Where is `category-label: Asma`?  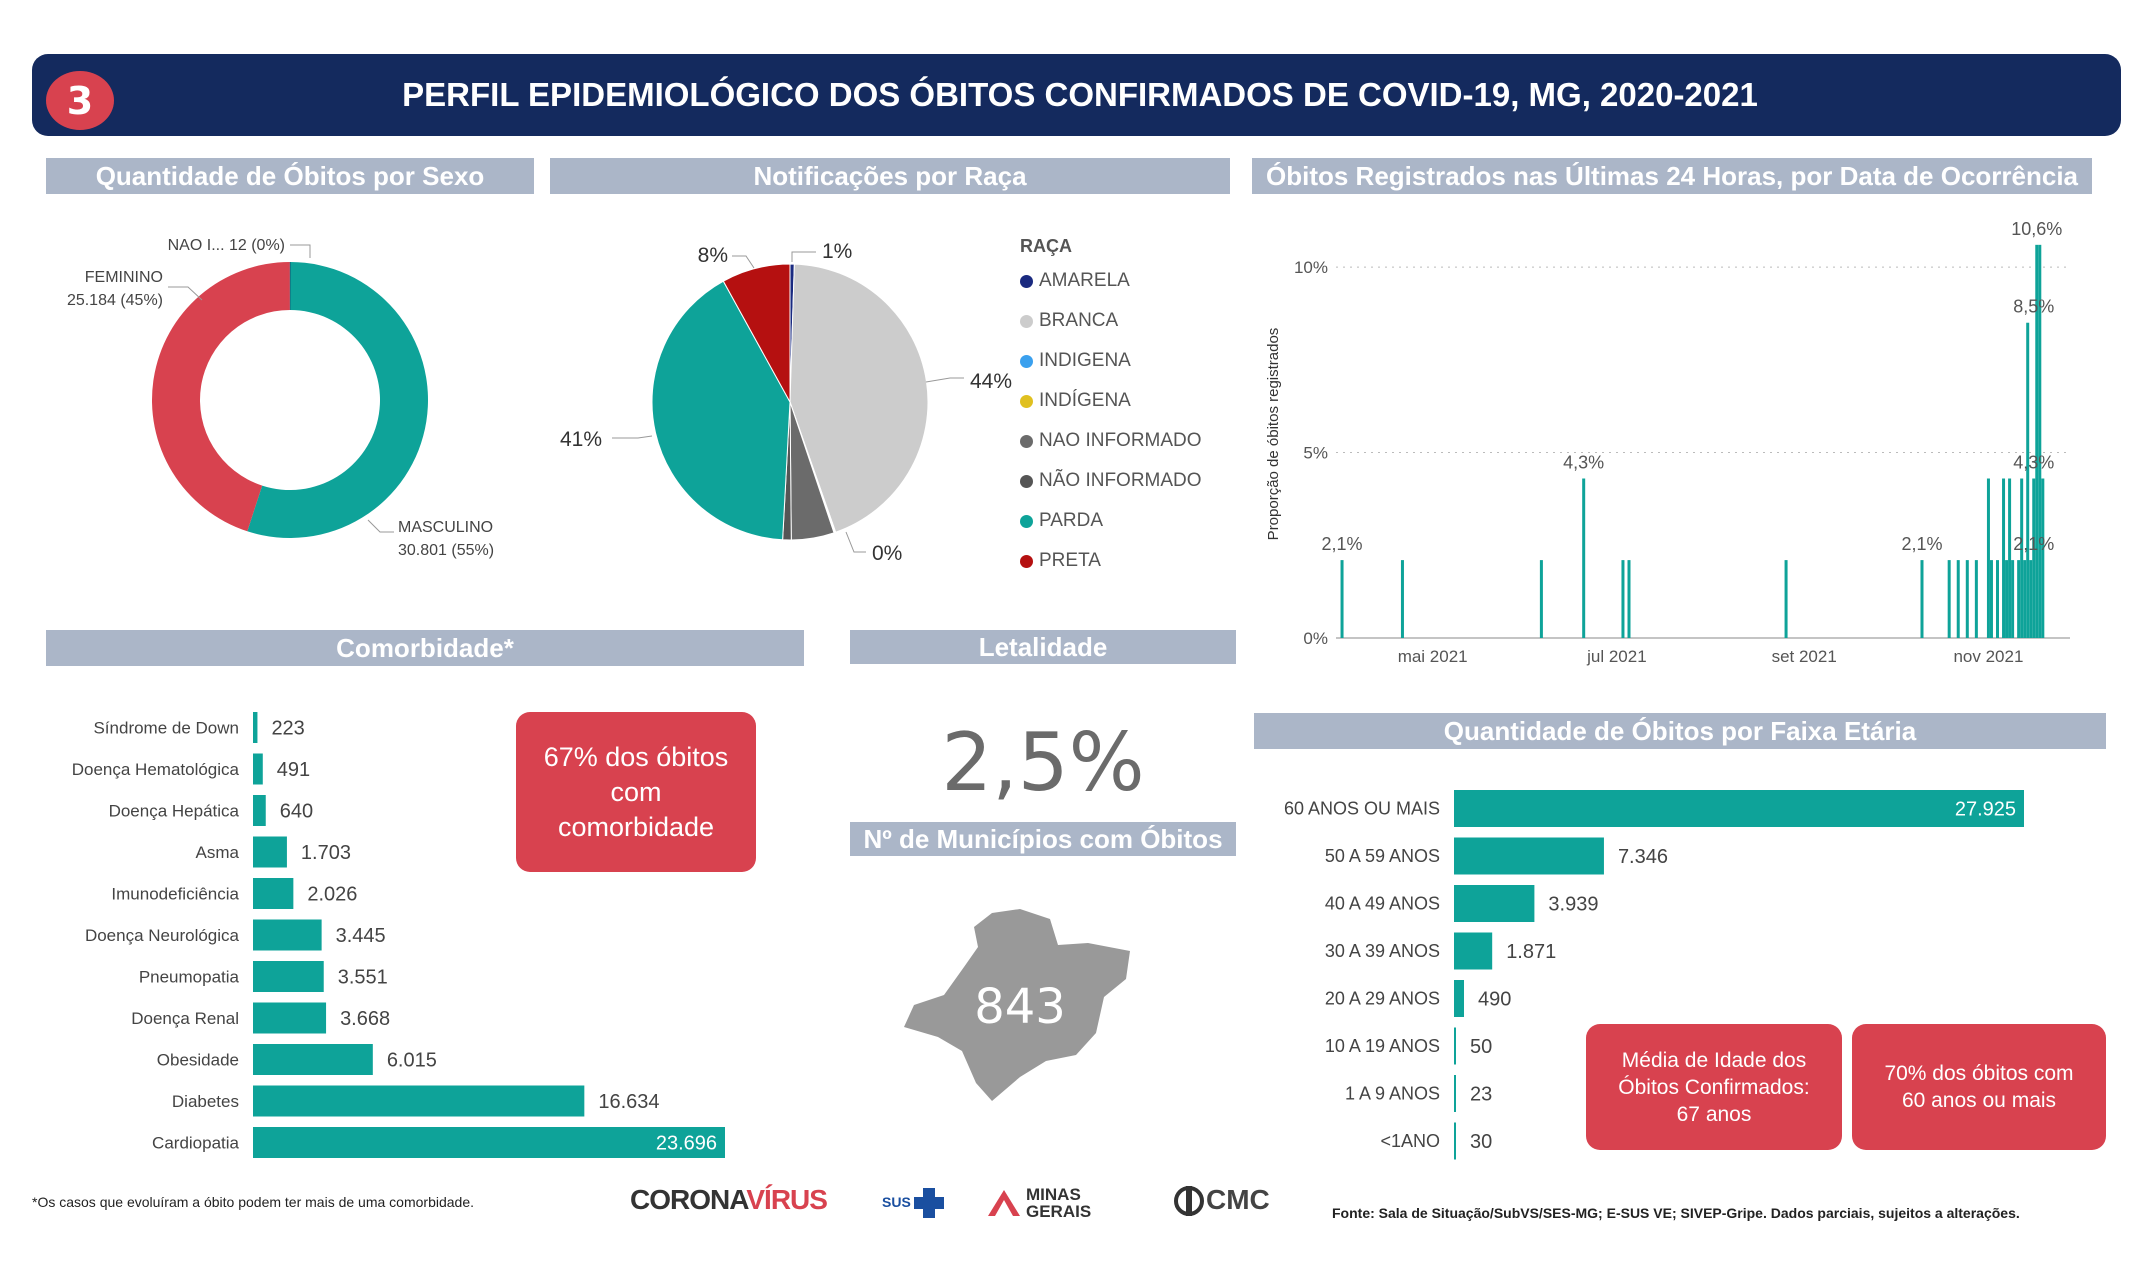
category-label: Asma is located at coordinates (218, 852).